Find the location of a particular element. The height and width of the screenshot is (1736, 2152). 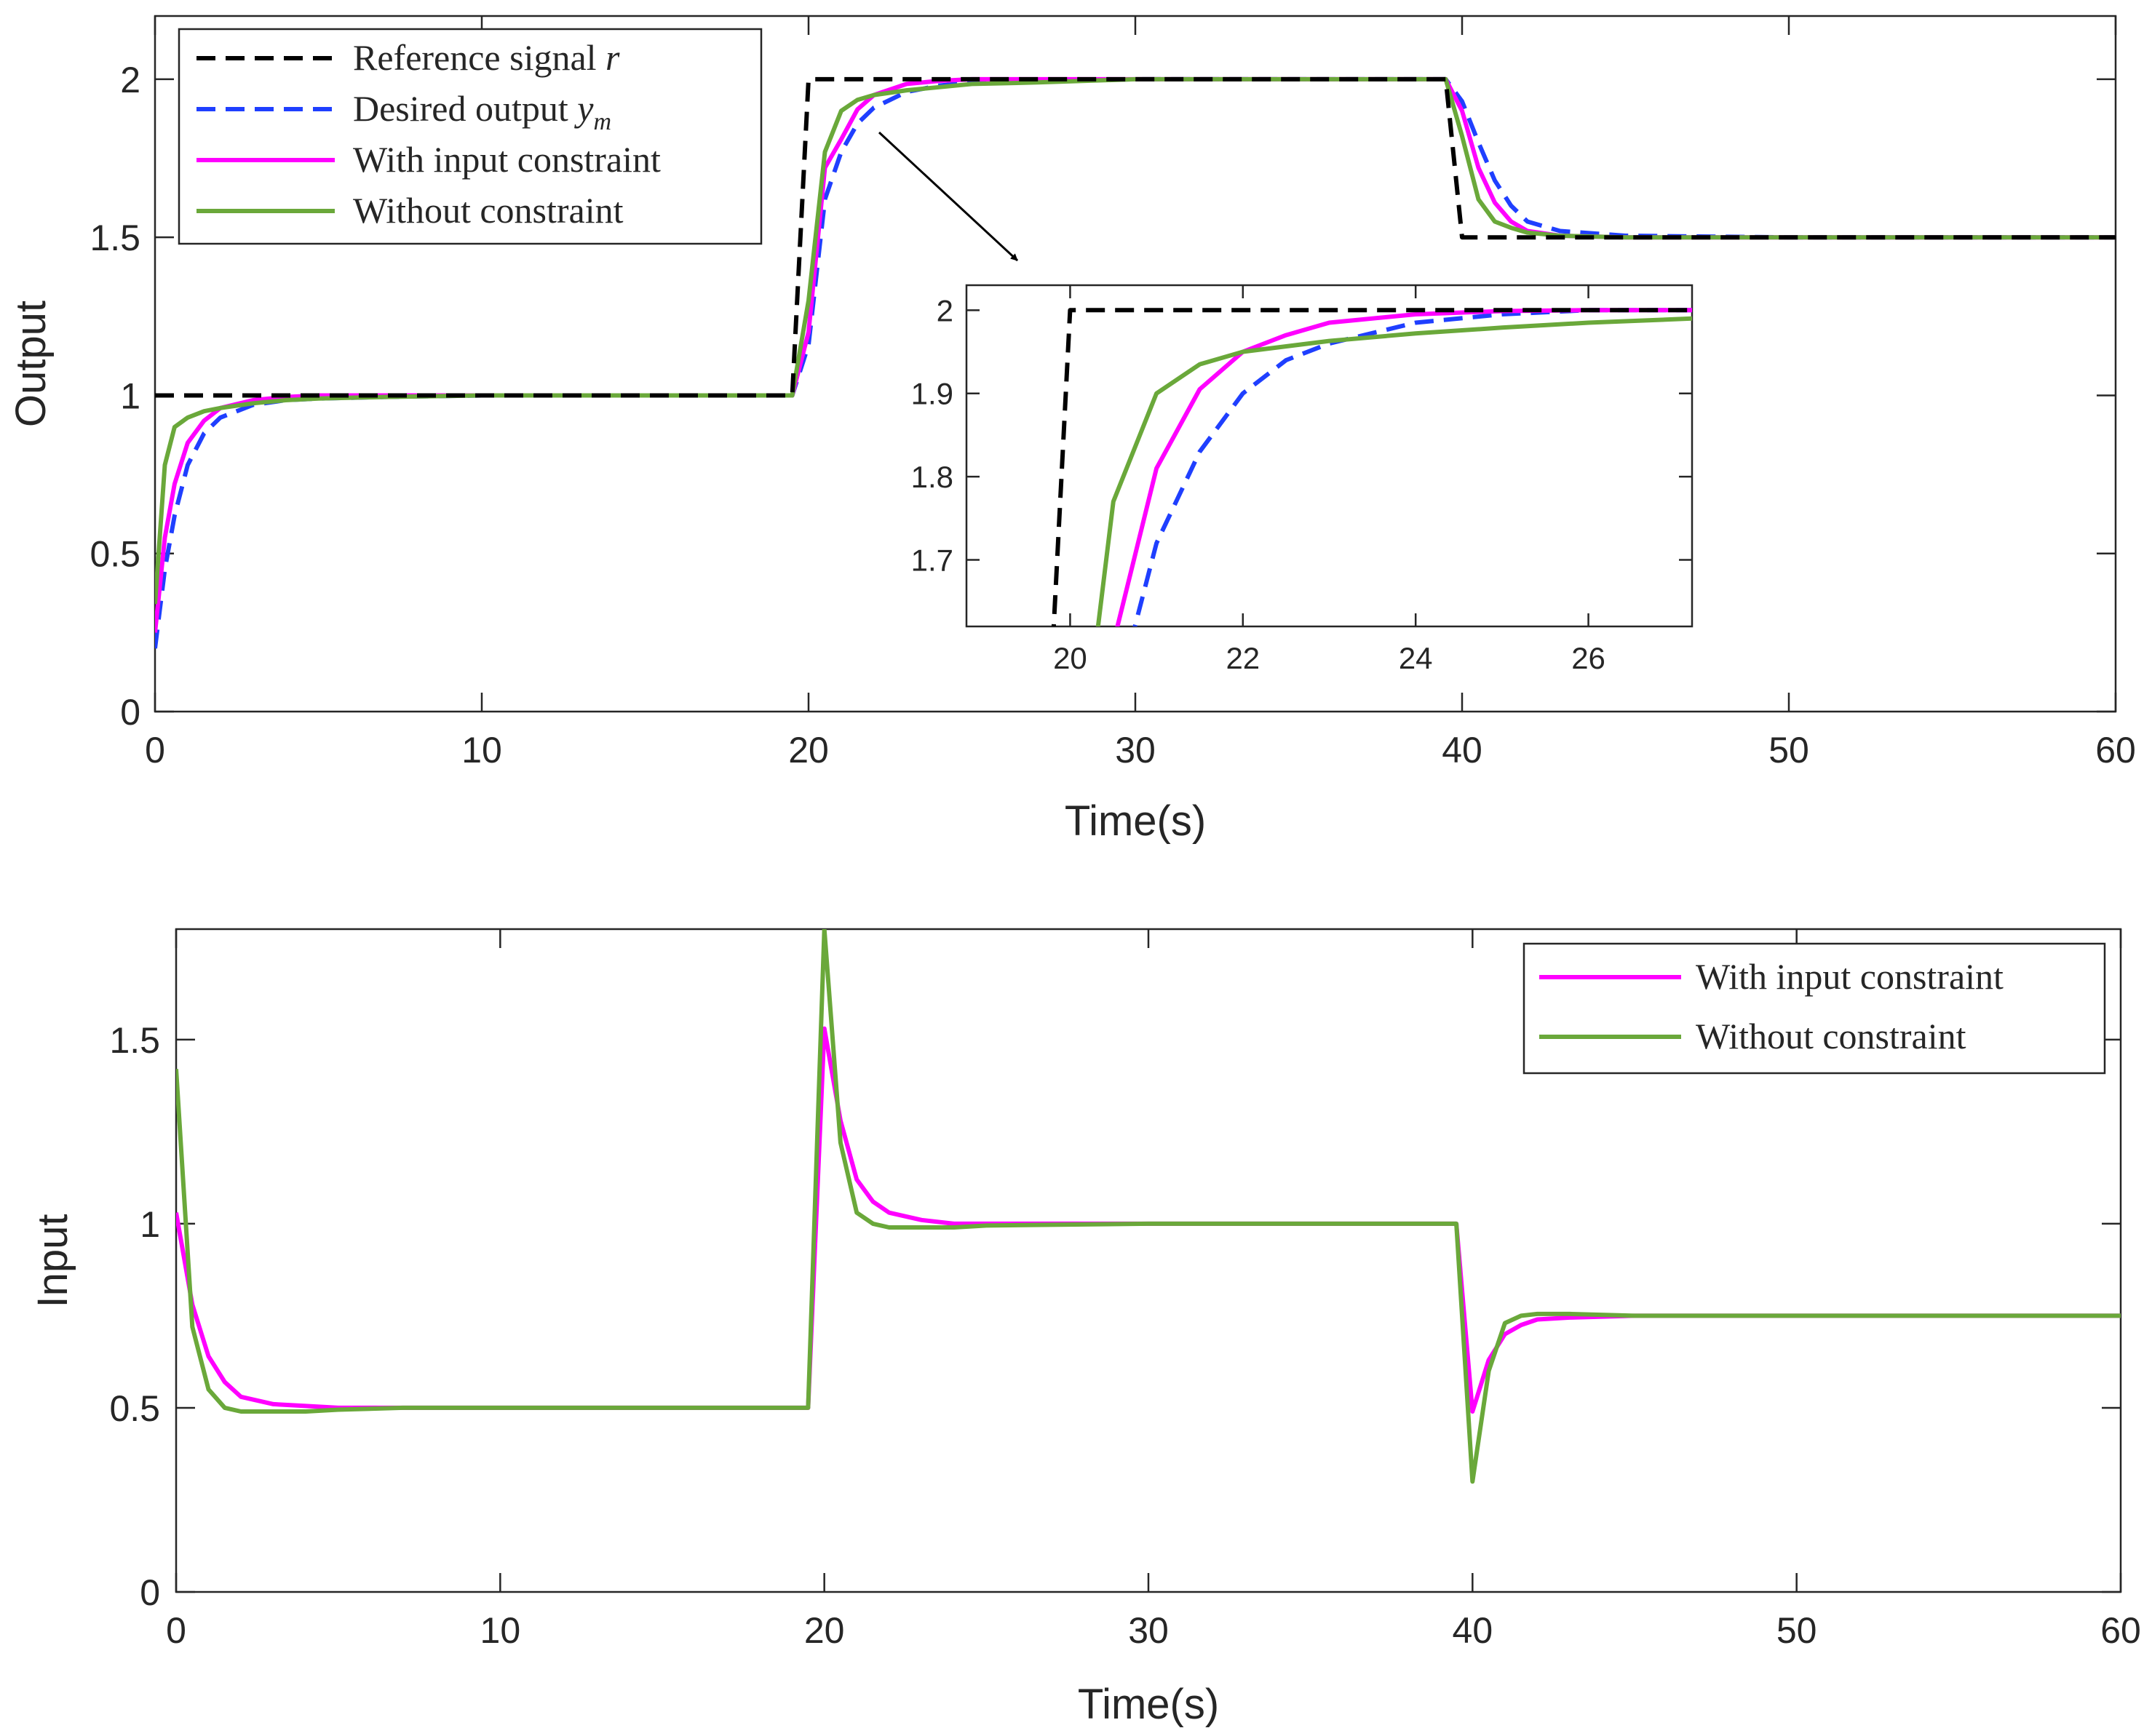

legend-entry-input-without-constraint: Without constraint is located at coordinates (1753, 1036).